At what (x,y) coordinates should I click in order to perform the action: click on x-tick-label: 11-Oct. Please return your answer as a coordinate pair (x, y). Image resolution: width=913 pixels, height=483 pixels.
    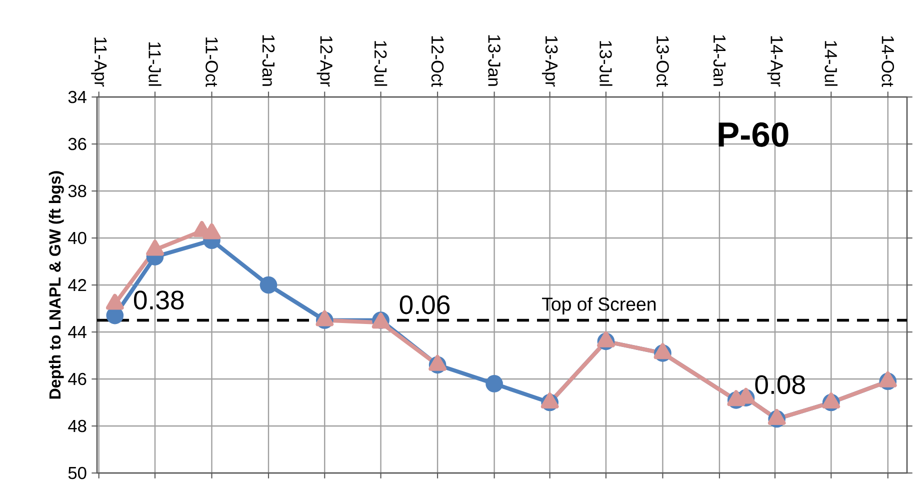
    Looking at the image, I should click on (212, 62).